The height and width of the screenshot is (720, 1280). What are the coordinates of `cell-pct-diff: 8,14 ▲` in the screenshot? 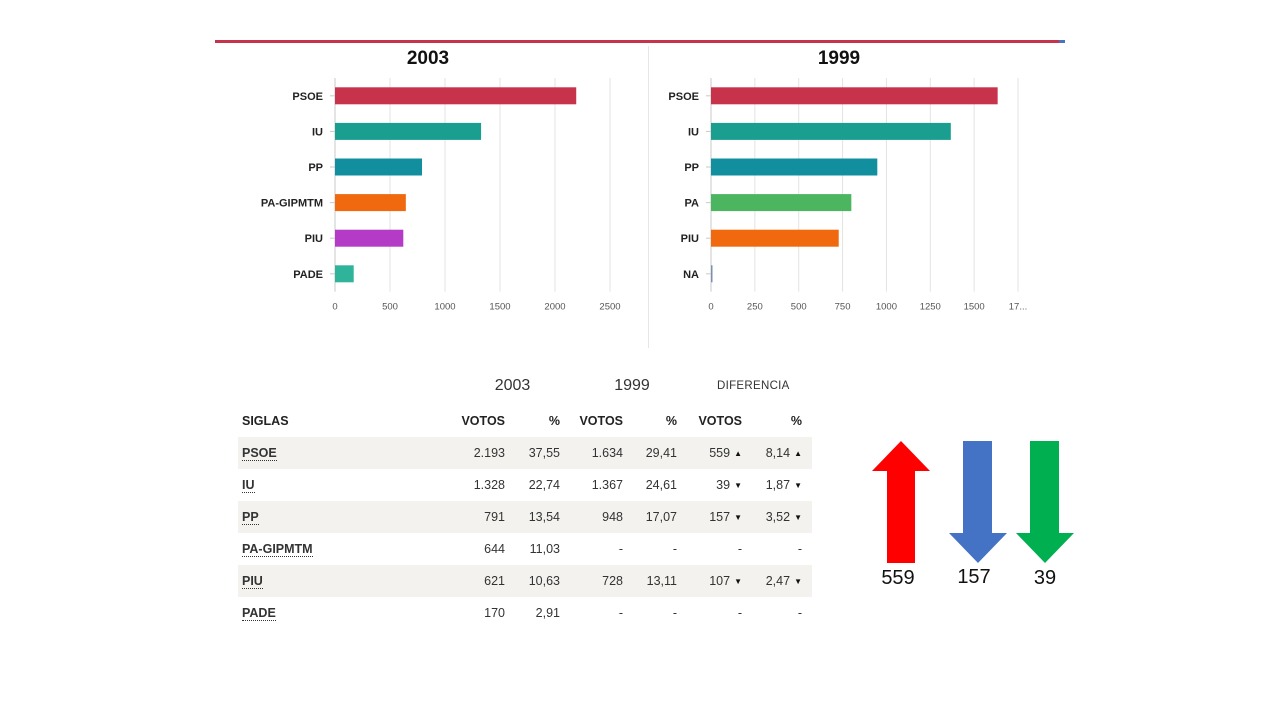 It's located at (782, 453).